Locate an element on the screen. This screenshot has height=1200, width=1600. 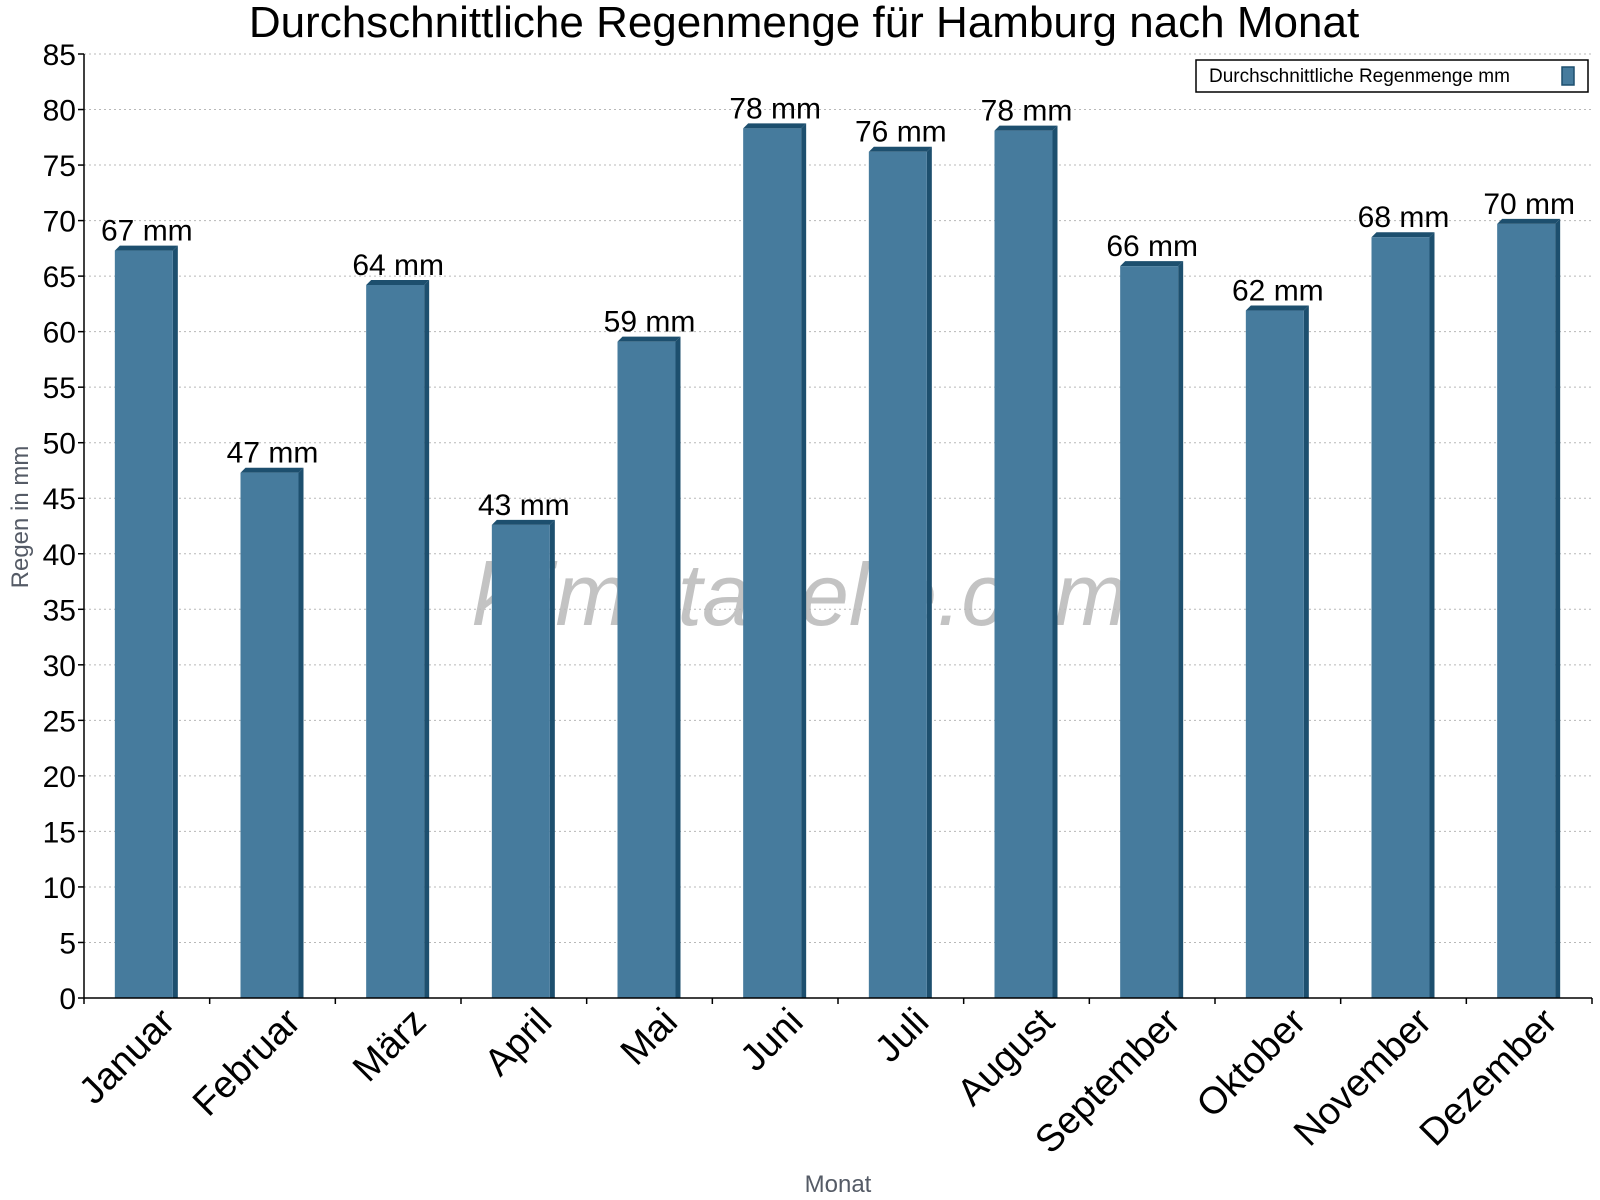
y-tick-label: 60 is located at coordinates (59, 333).